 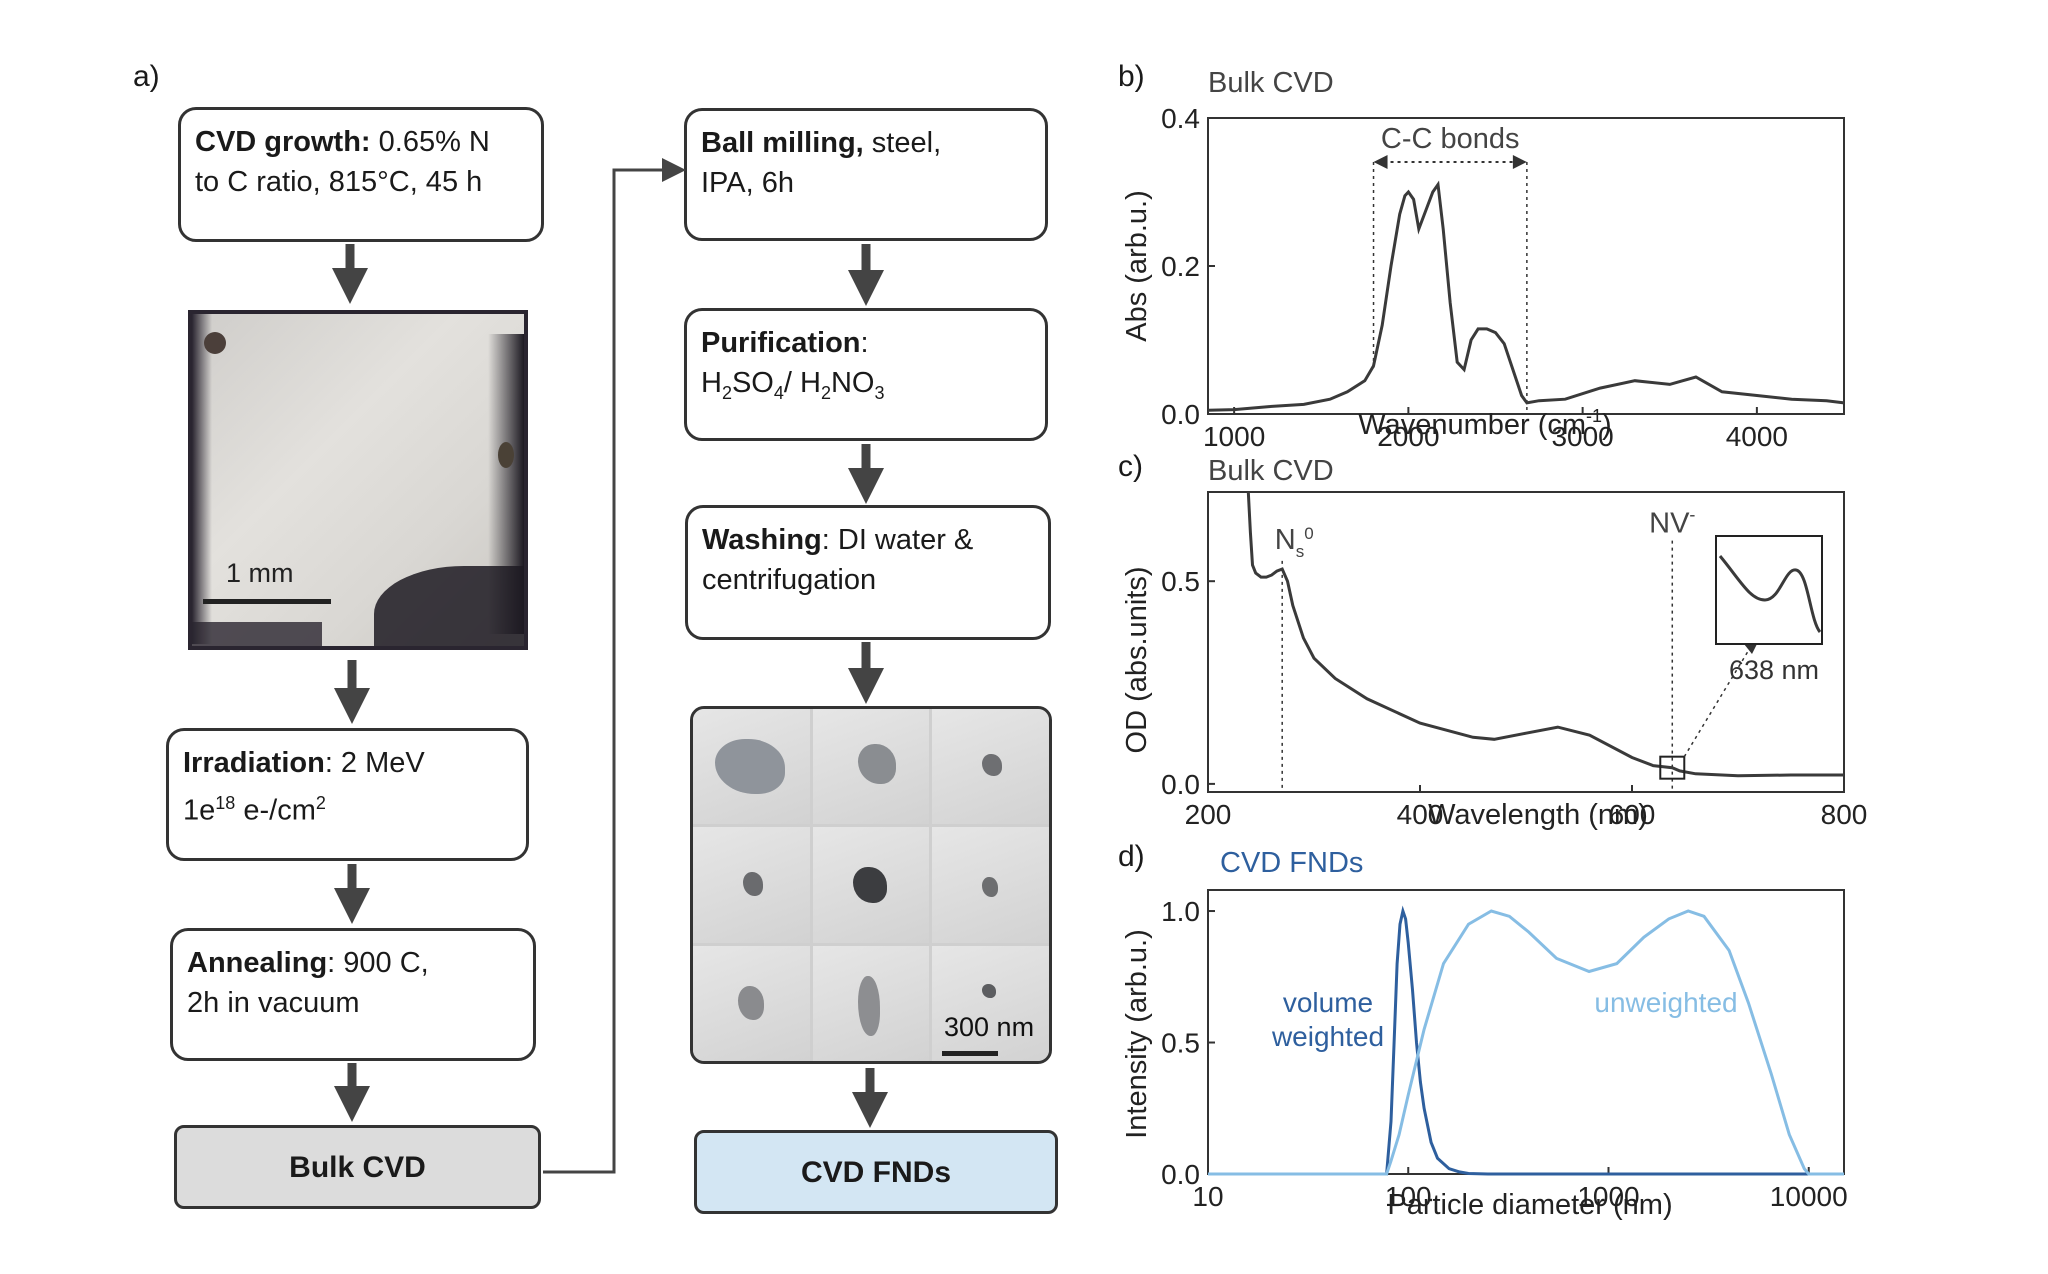 What do you see at coordinates (1180, 911) in the screenshot?
I see `chart-d-ytick-label: 1.0` at bounding box center [1180, 911].